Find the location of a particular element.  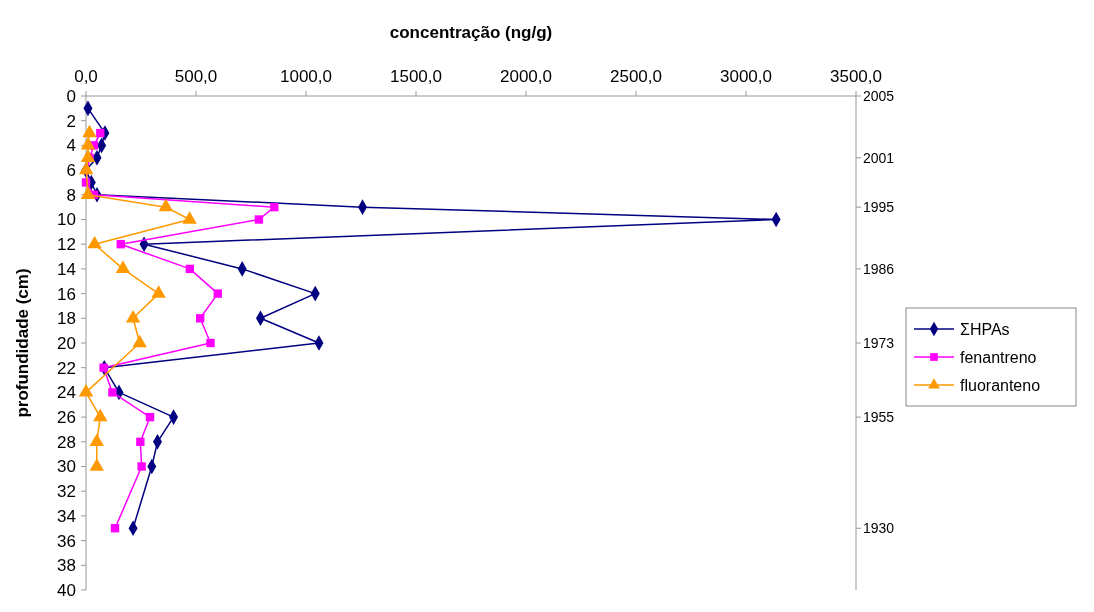

x-tick-label: 1500,0 is located at coordinates (416, 76).